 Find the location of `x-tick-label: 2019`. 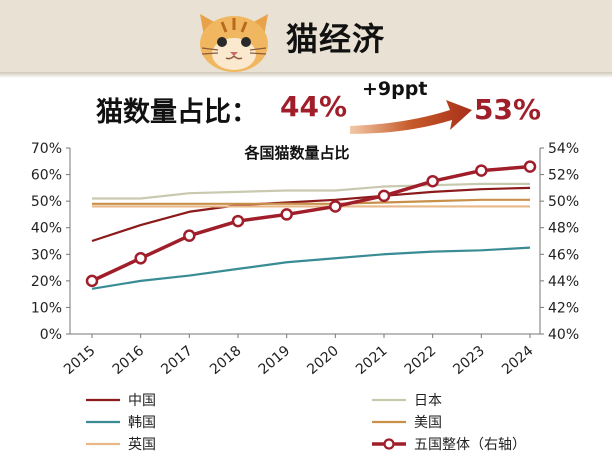

x-tick-label: 2019 is located at coordinates (275, 360).